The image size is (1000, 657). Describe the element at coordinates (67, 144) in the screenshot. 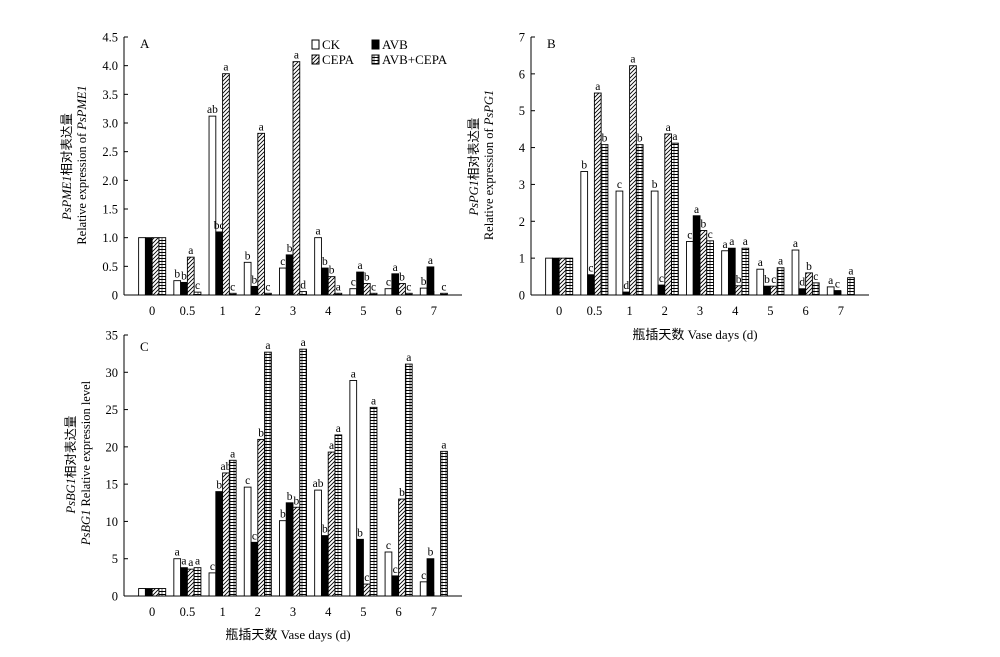

I see `y-axis-title-a-zh: 相对表达量` at that location.